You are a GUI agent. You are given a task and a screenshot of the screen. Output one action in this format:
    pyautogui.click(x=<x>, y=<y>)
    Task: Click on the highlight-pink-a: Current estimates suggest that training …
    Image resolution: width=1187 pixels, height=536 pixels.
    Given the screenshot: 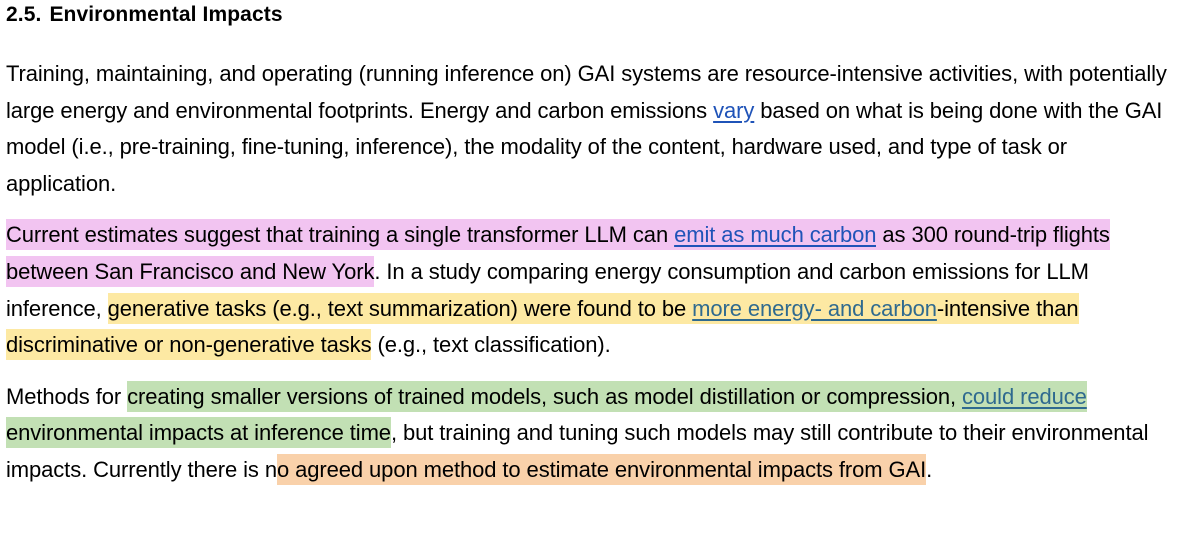 What is the action you would take?
    pyautogui.click(x=340, y=235)
    